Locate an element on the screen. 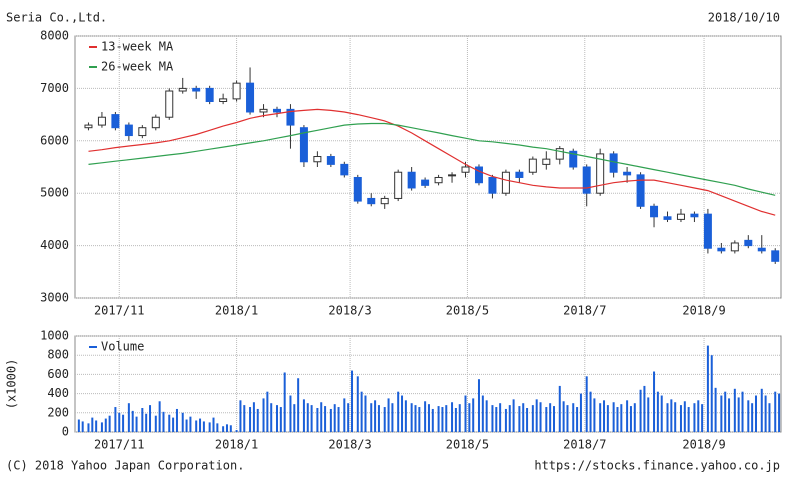 This screenshot has height=481, width=799. y-tick-label: 7000 is located at coordinates (54, 88).